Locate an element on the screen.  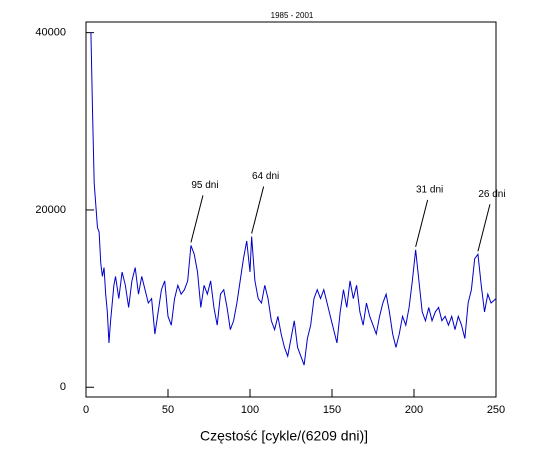
x-tick-label: 50 is located at coordinates (168, 410).